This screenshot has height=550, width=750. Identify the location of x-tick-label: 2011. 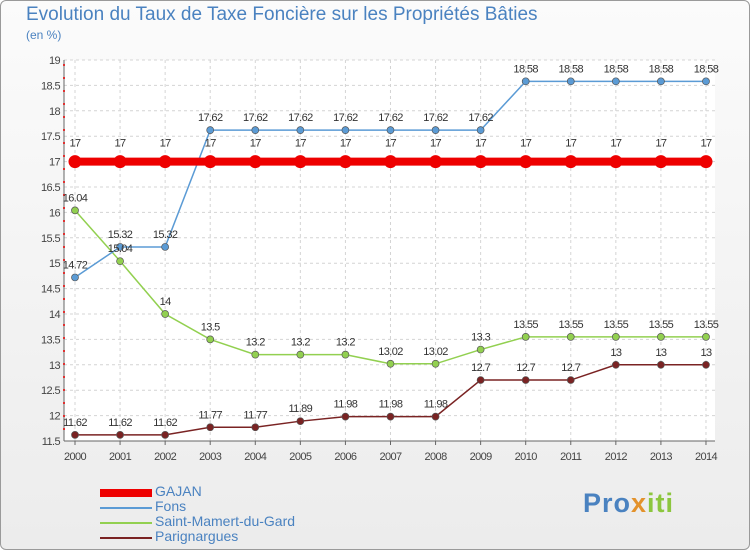
(571, 457).